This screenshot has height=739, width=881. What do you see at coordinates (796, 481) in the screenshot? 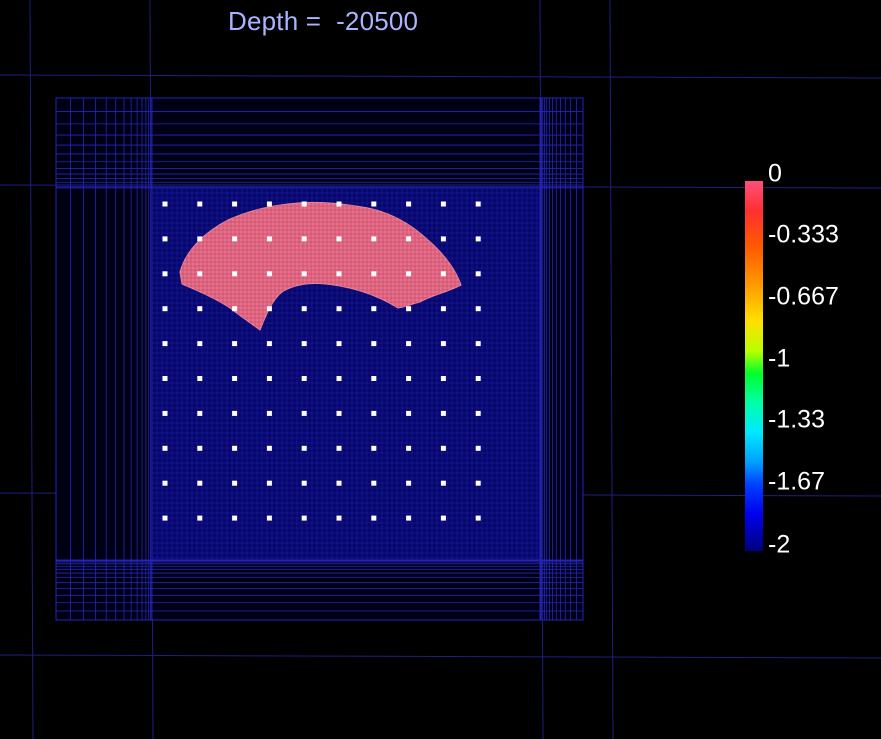
I see `colorbar-tick-label: -1.67` at bounding box center [796, 481].